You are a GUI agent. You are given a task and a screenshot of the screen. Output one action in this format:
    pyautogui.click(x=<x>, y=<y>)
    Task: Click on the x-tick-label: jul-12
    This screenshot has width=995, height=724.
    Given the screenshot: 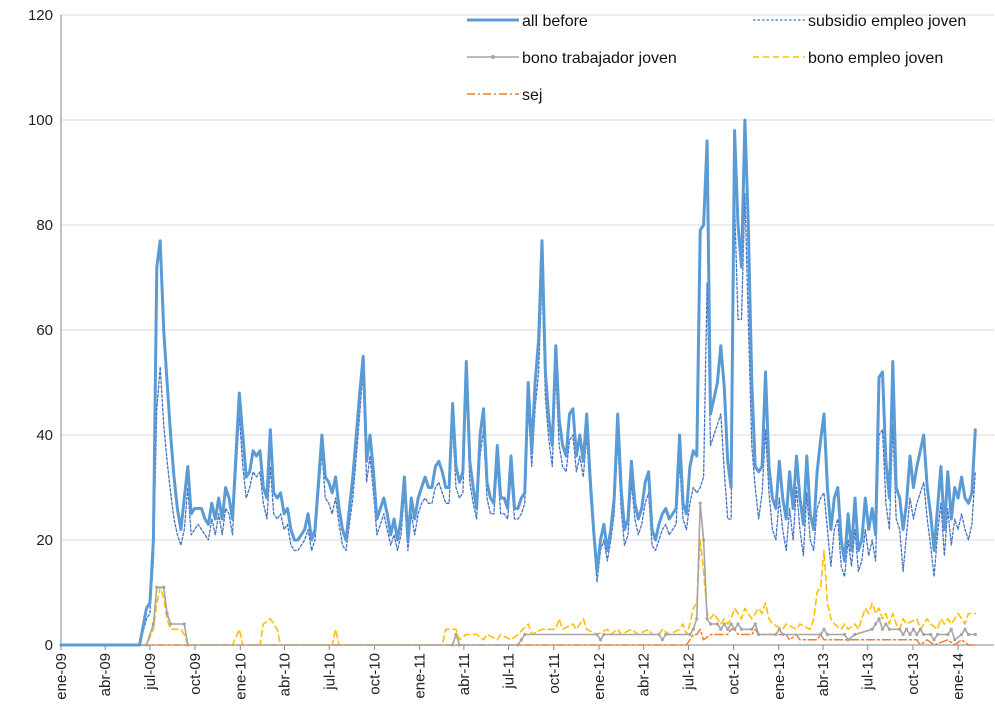 What is the action you would take?
    pyautogui.click(x=688, y=672)
    